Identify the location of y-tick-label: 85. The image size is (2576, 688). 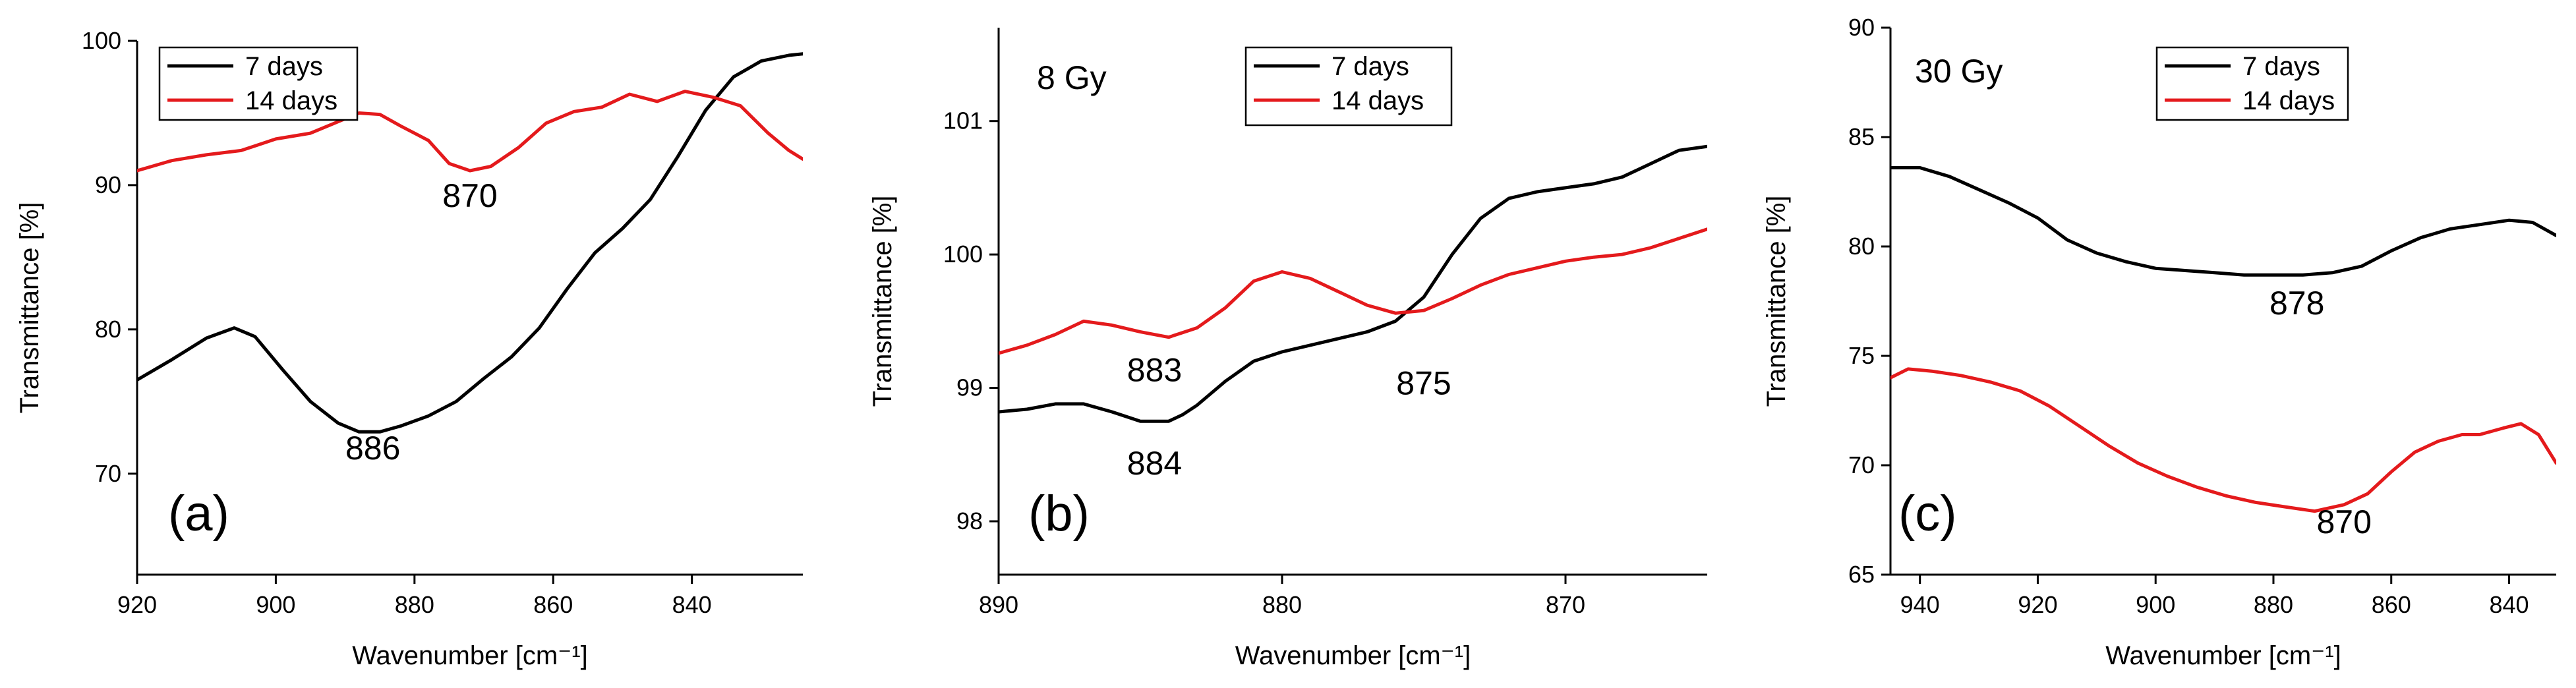
(1862, 136).